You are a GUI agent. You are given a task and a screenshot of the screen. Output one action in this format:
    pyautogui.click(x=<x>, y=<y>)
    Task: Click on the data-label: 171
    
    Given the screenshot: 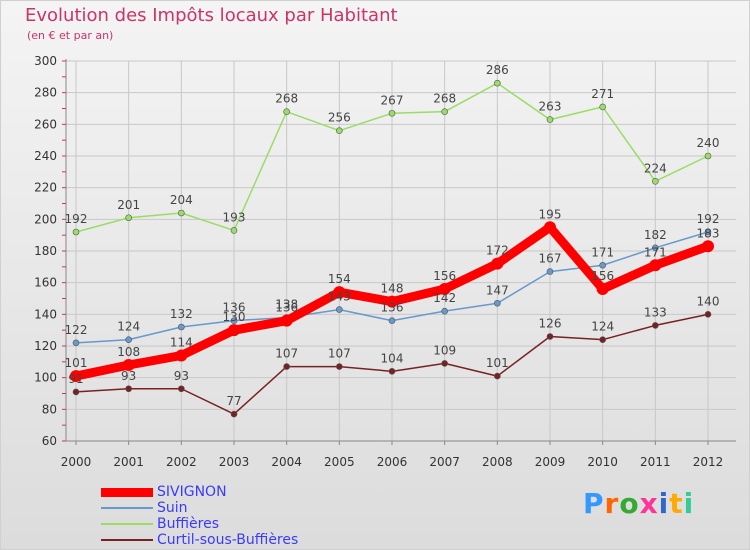 What is the action you would take?
    pyautogui.click(x=602, y=252)
    